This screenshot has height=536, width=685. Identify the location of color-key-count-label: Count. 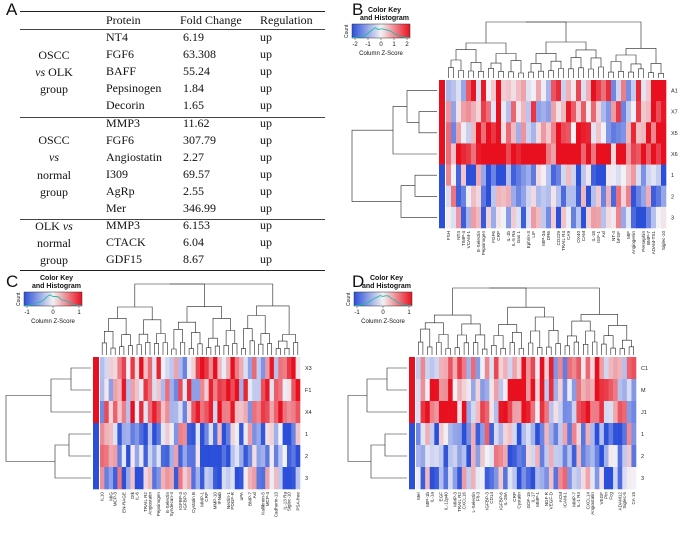
(19, 299).